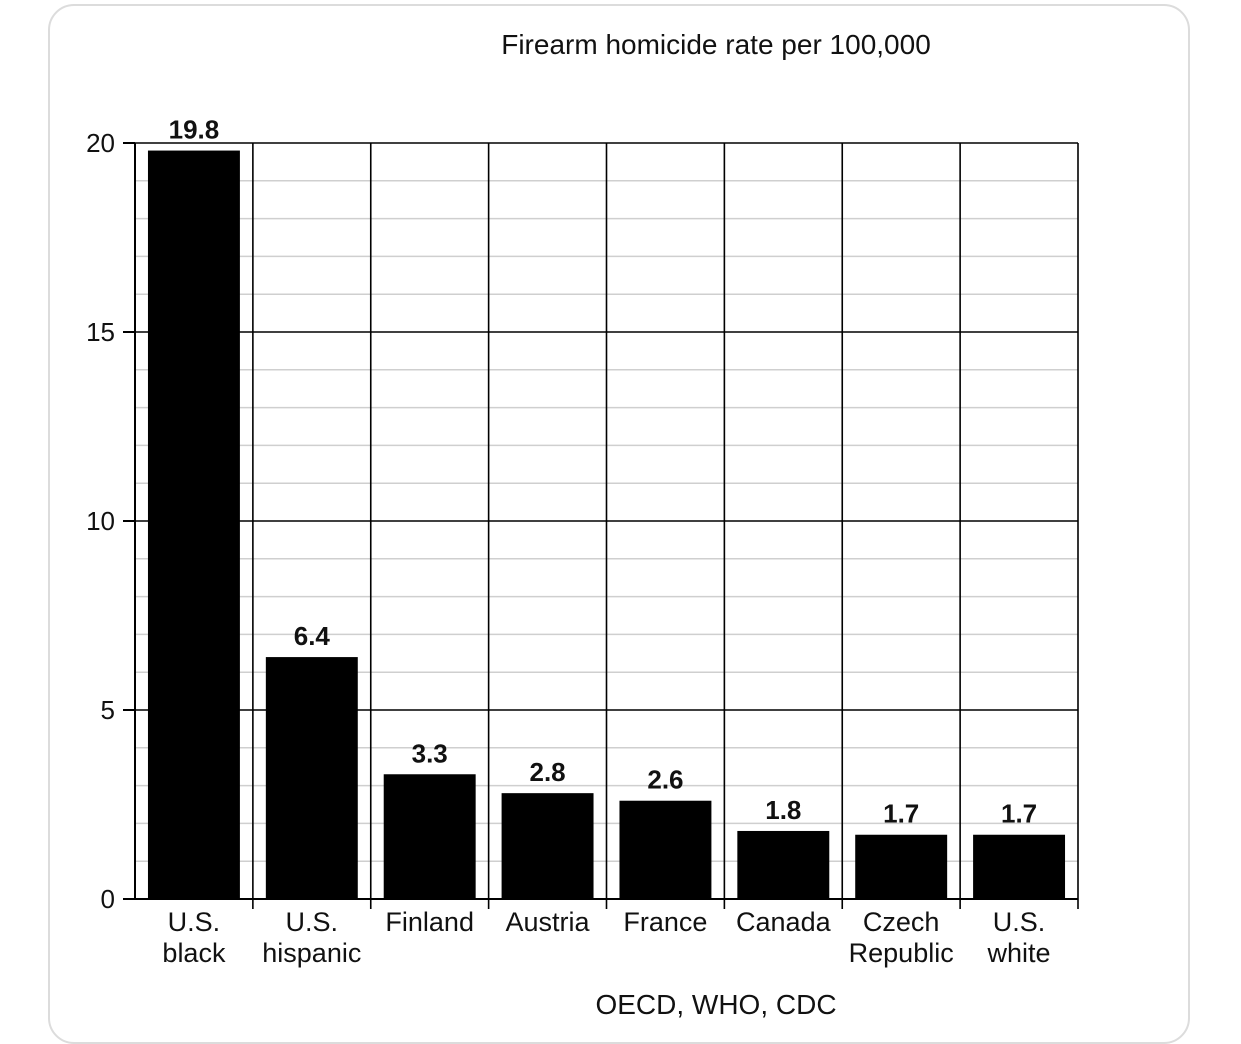  What do you see at coordinates (100, 143) in the screenshot?
I see `y-tick-label: 20` at bounding box center [100, 143].